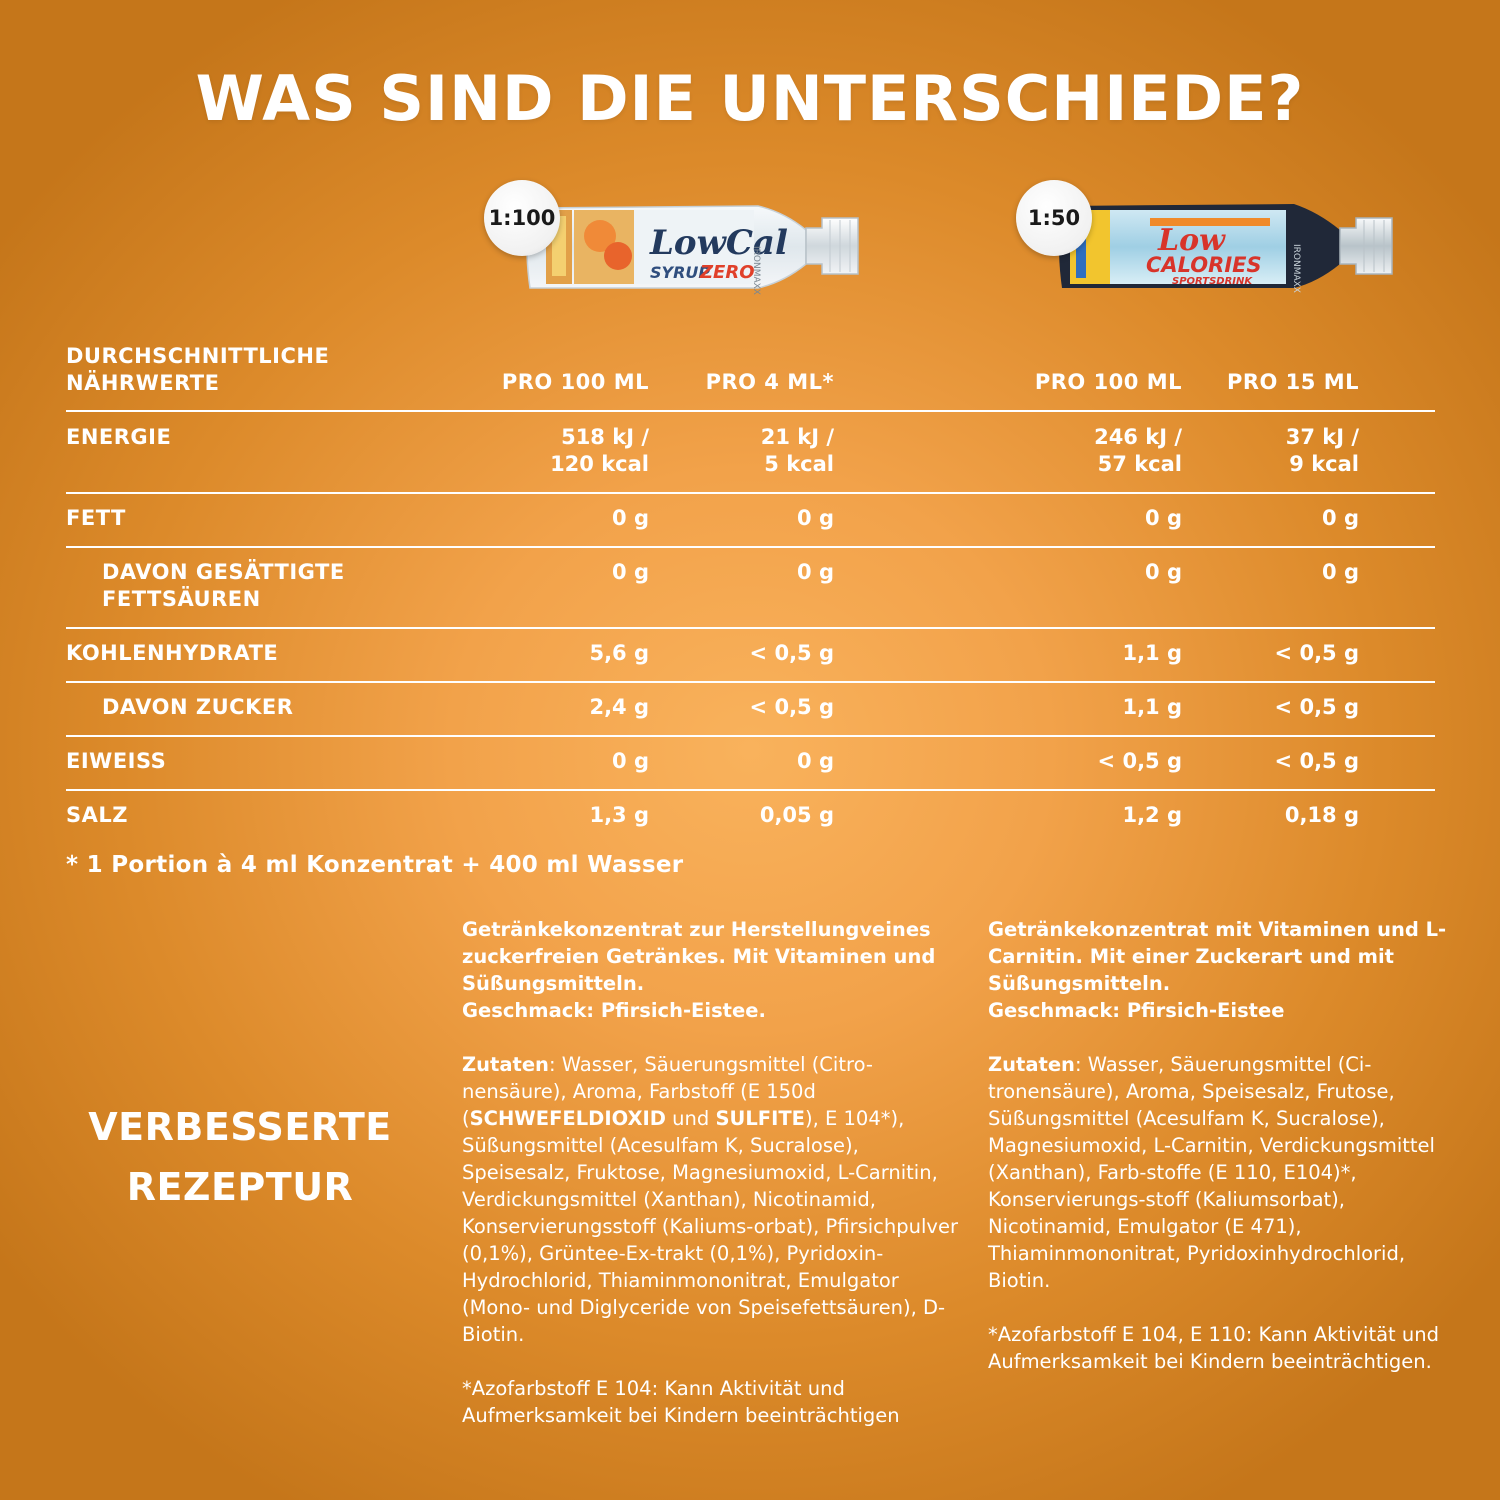 This screenshot has height=1500, width=1500. Describe the element at coordinates (1204, 265) in the screenshot. I see `brand-sub-text: CALORIES` at that location.